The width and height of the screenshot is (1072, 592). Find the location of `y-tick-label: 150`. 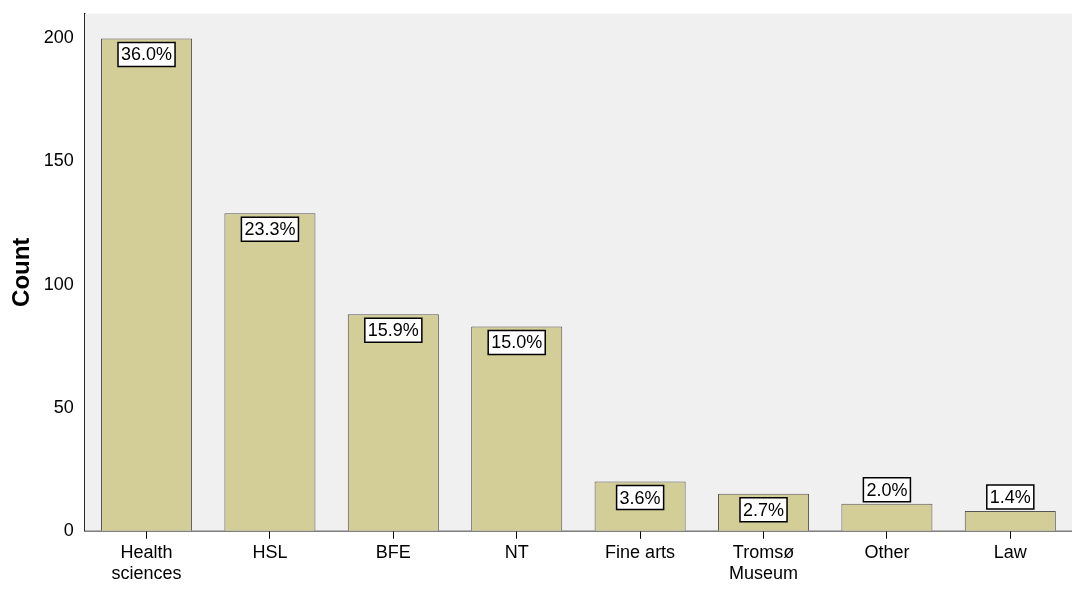

y-tick-label: 150 is located at coordinates (58, 160).